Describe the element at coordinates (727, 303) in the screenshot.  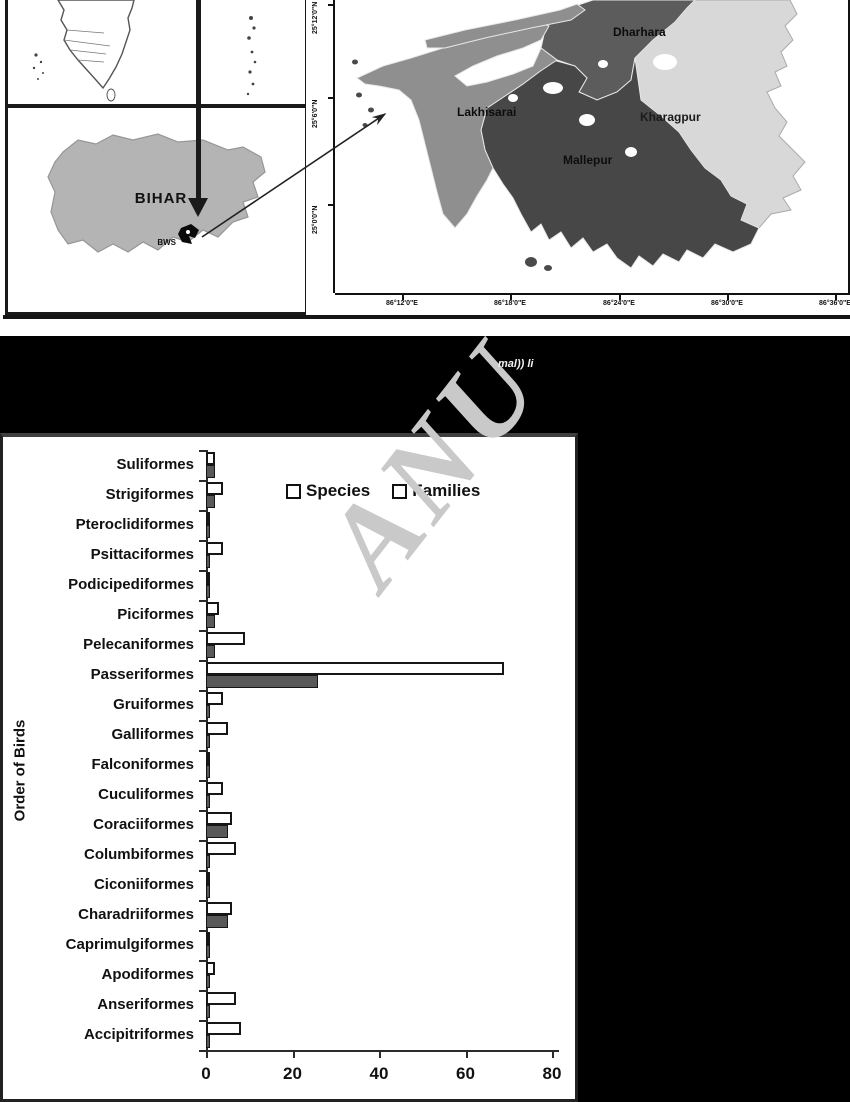
I see `lon-tick-label: 86°30'0"E` at that location.